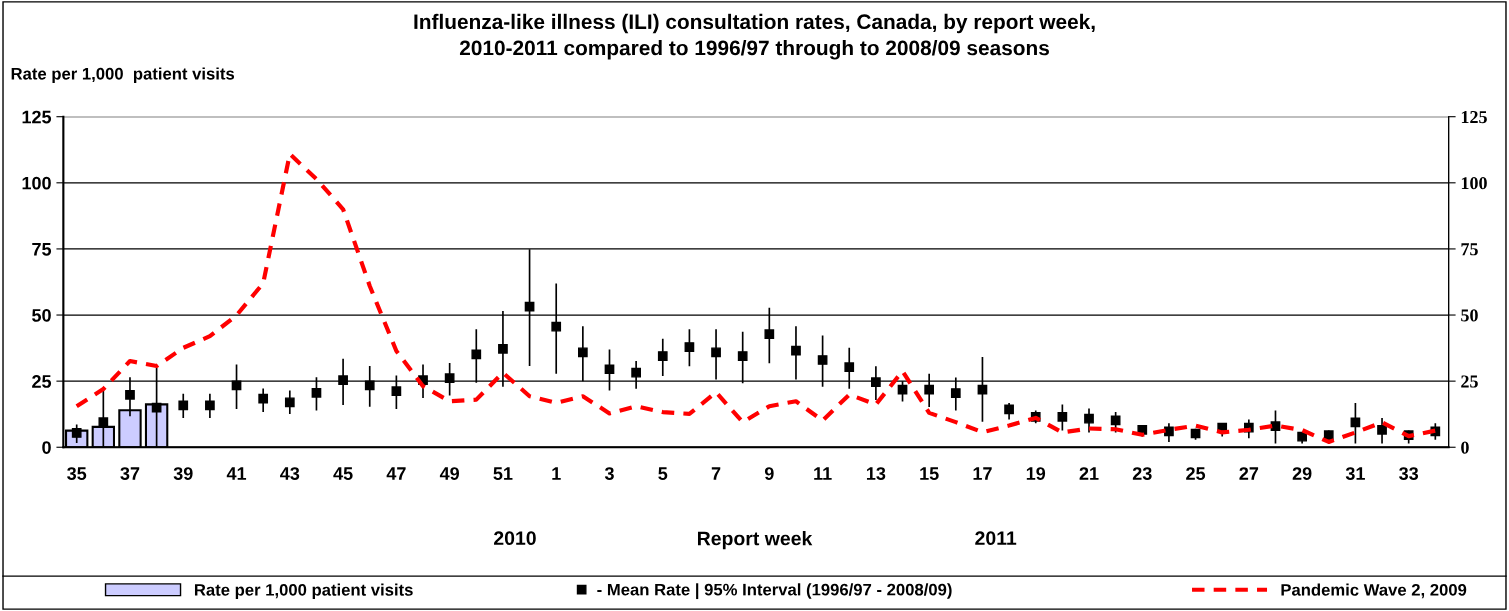  Describe the element at coordinates (303, 591) in the screenshot. I see `legend-label: Rate per 1,000 patient visits` at that location.